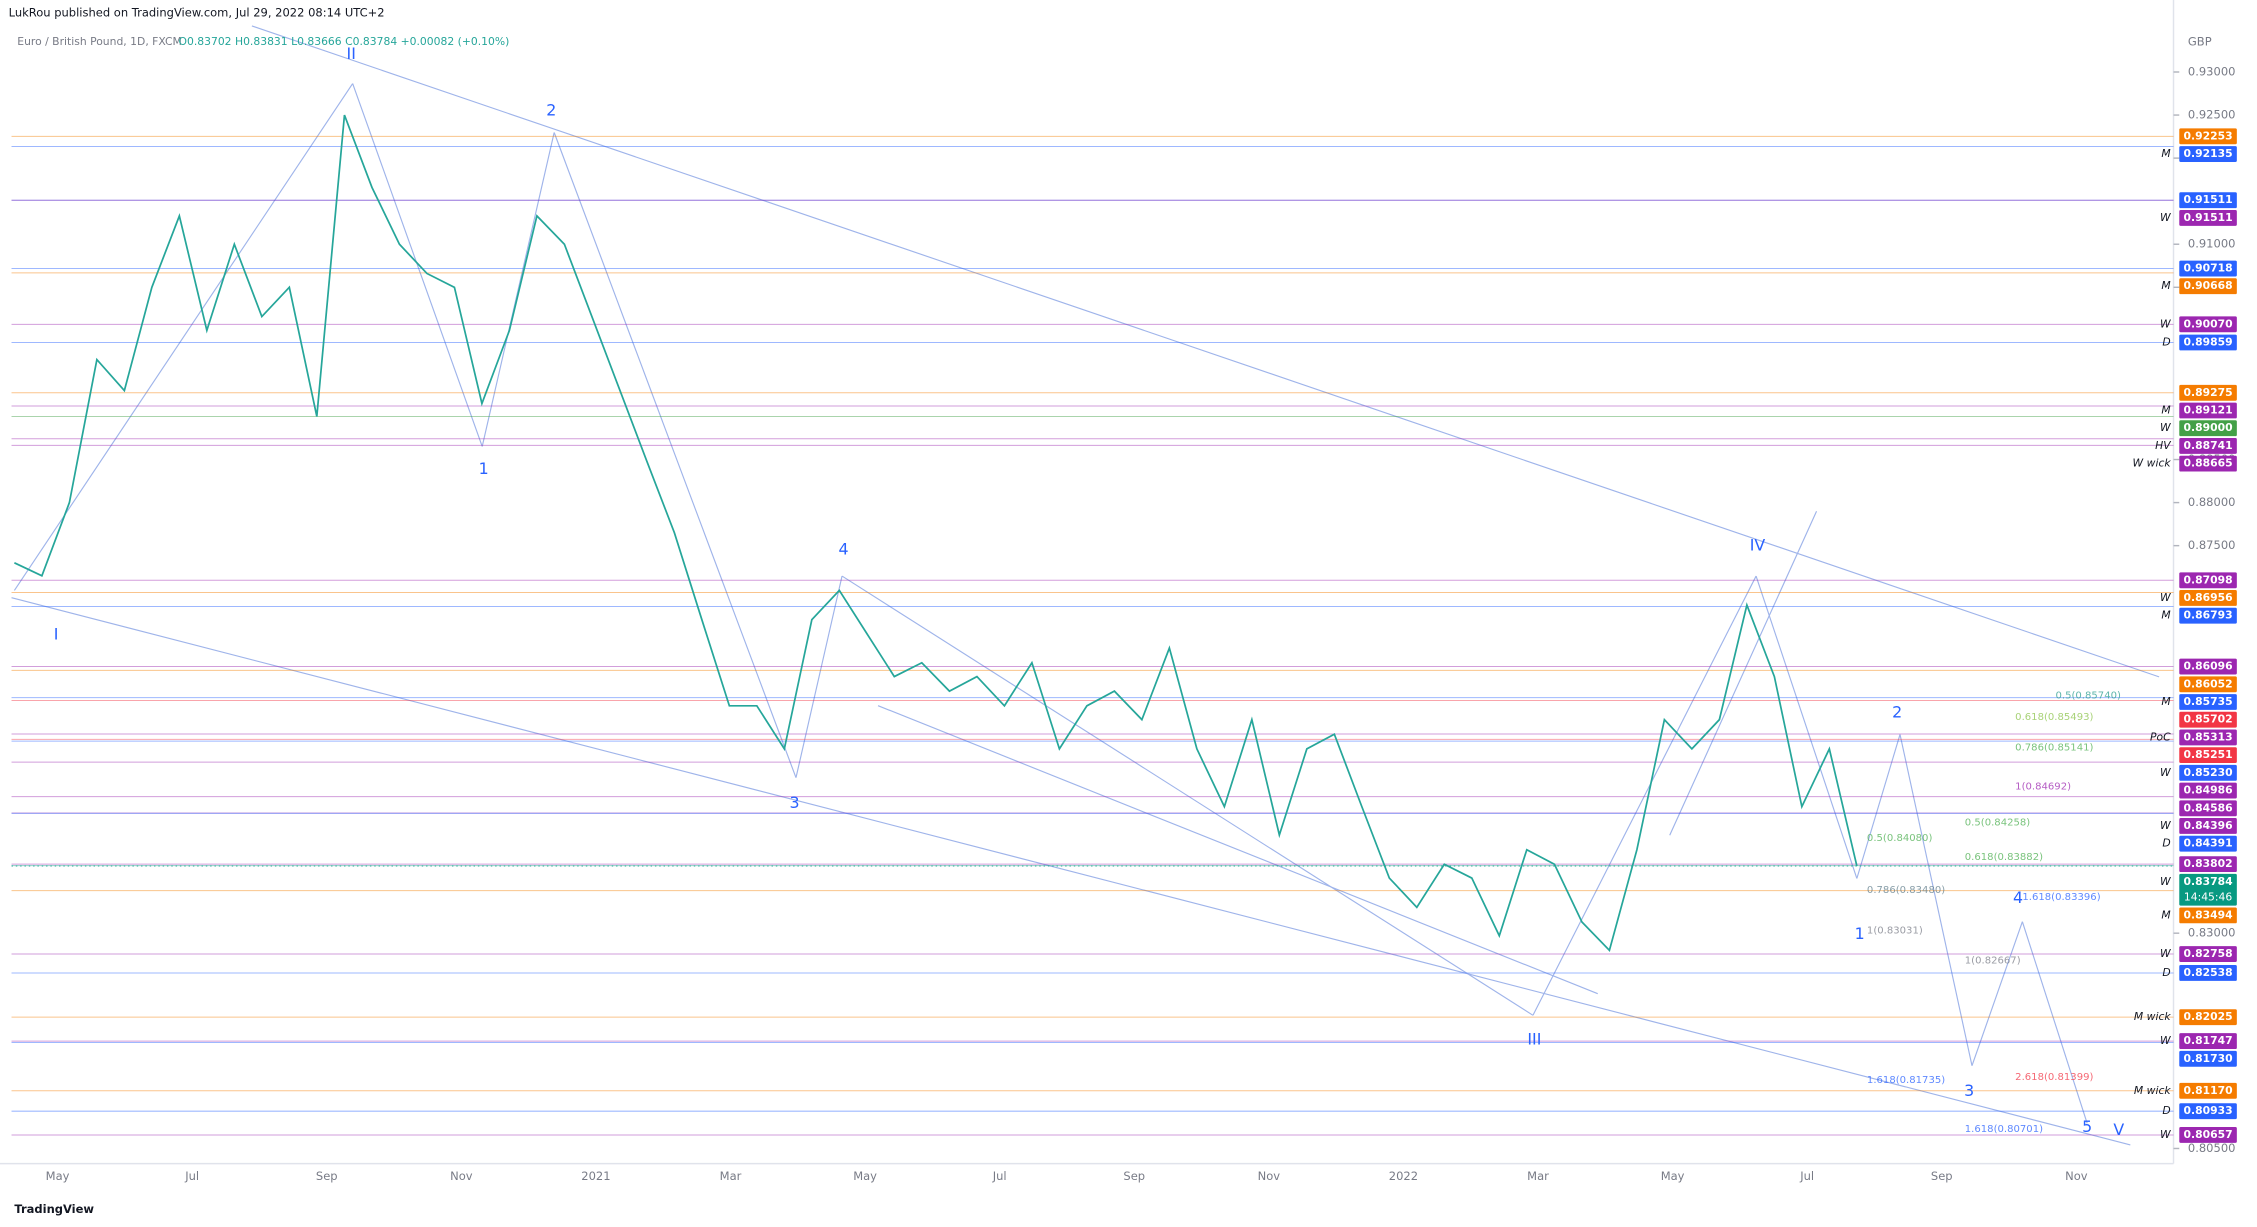 This screenshot has width=2257, height=1227. What do you see at coordinates (2061, 897) in the screenshot?
I see `fib-label: 1.618(0.83396)` at bounding box center [2061, 897].